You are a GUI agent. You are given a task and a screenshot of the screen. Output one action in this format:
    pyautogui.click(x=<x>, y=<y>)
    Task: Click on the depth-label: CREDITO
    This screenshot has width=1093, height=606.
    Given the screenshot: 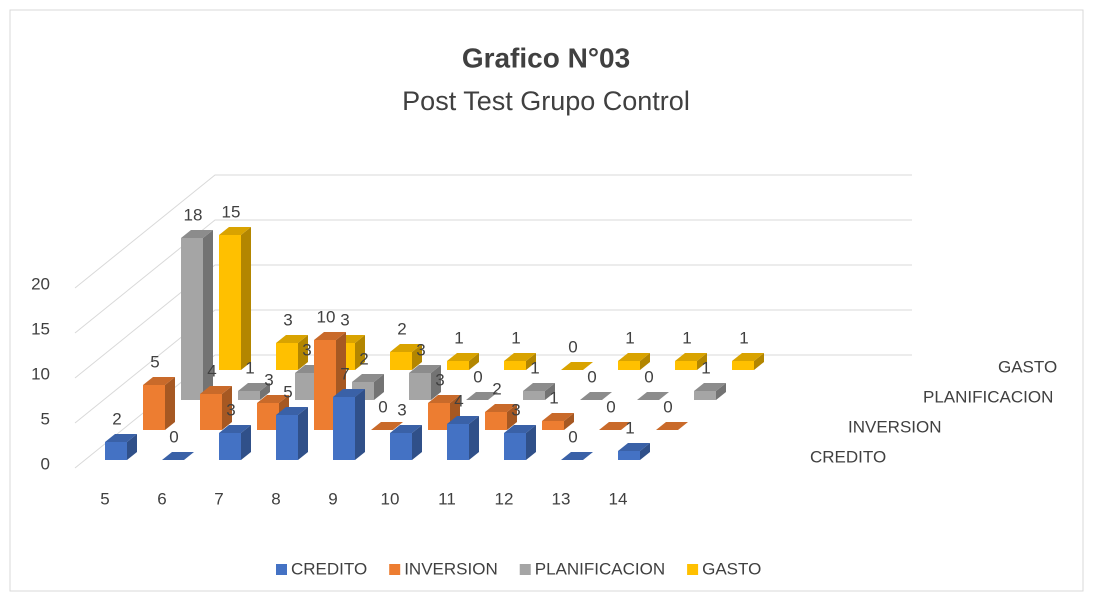 What is the action you would take?
    pyautogui.click(x=848, y=456)
    